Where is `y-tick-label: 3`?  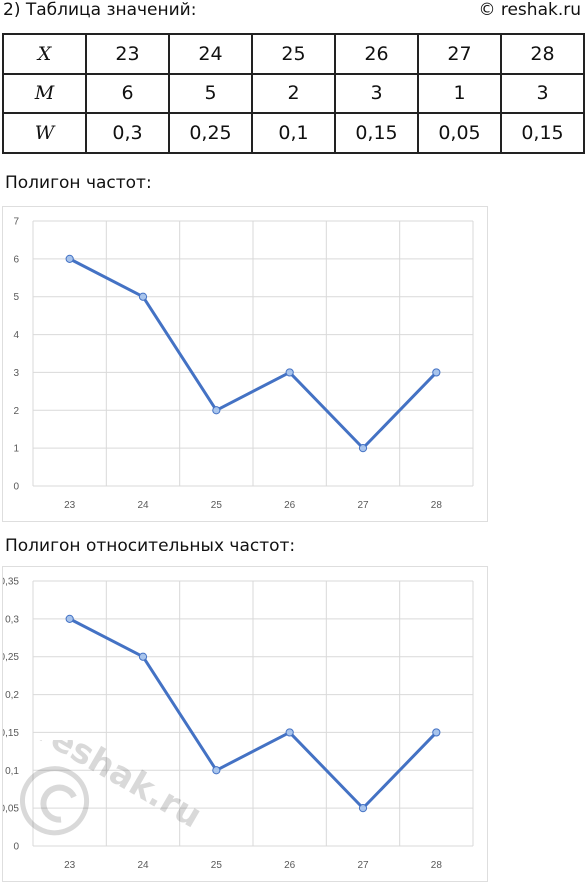 y-tick-label: 3 is located at coordinates (16, 373).